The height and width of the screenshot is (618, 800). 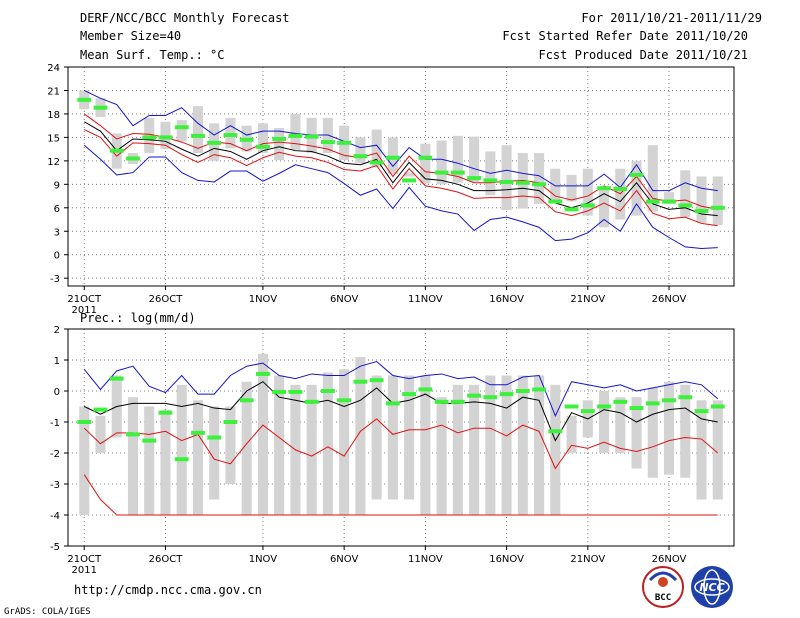 What do you see at coordinates (57, 185) in the screenshot?
I see `y-tick-label: 9` at bounding box center [57, 185].